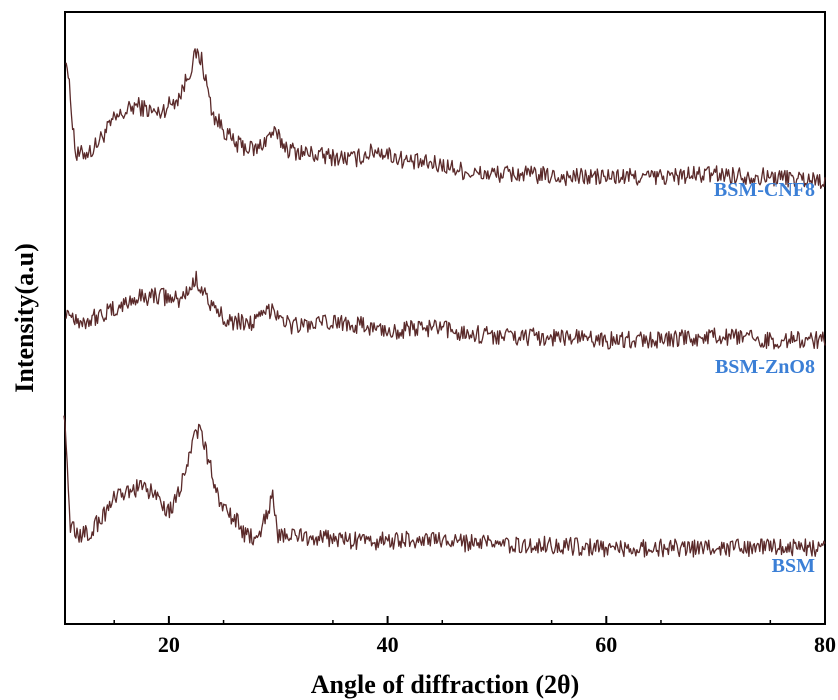 The width and height of the screenshot is (838, 700). I want to click on x-tick-label-40: 40, so click(388, 644).